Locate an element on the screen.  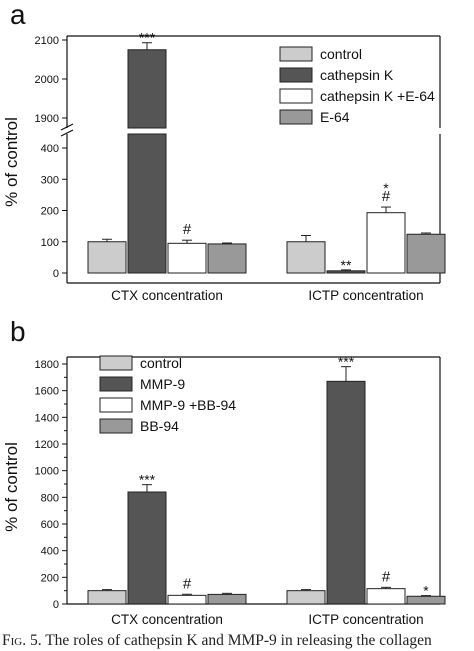
y-axis-label-b: % of control is located at coordinates (11, 487).